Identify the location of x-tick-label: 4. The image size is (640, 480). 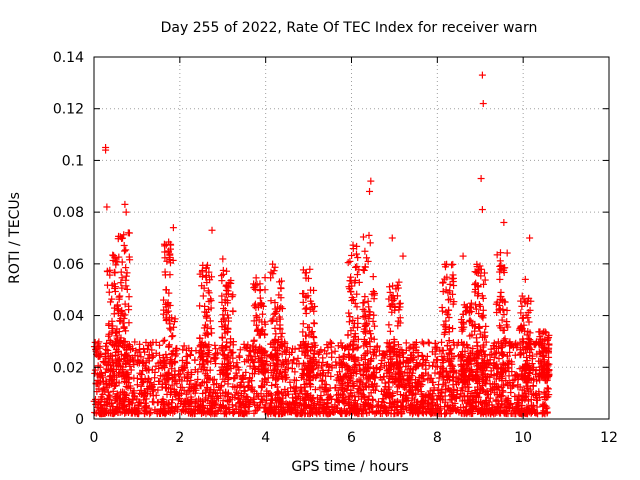
(265, 438).